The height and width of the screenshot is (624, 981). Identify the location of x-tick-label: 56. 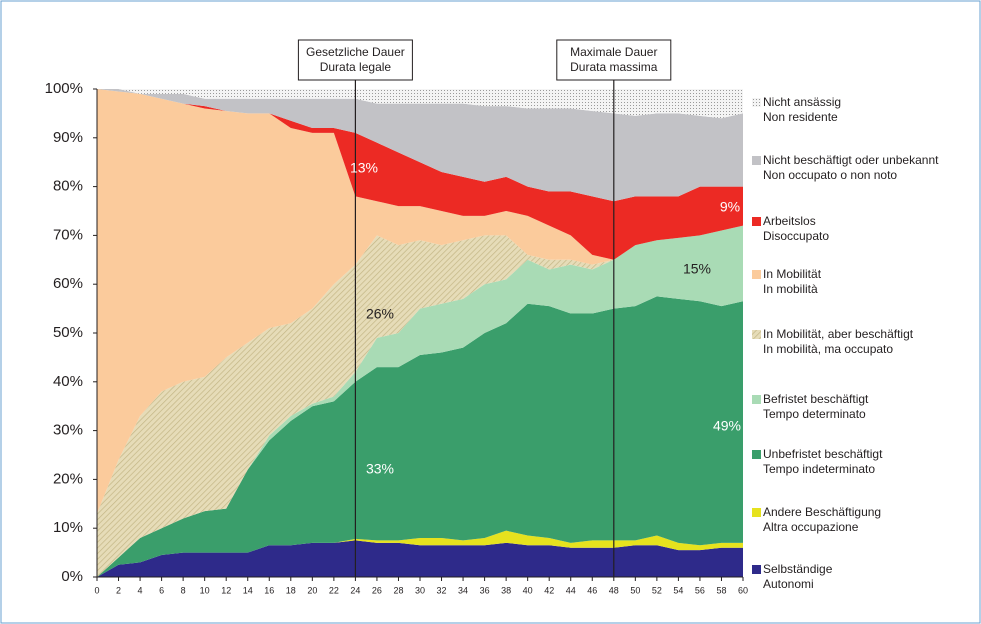
(700, 590).